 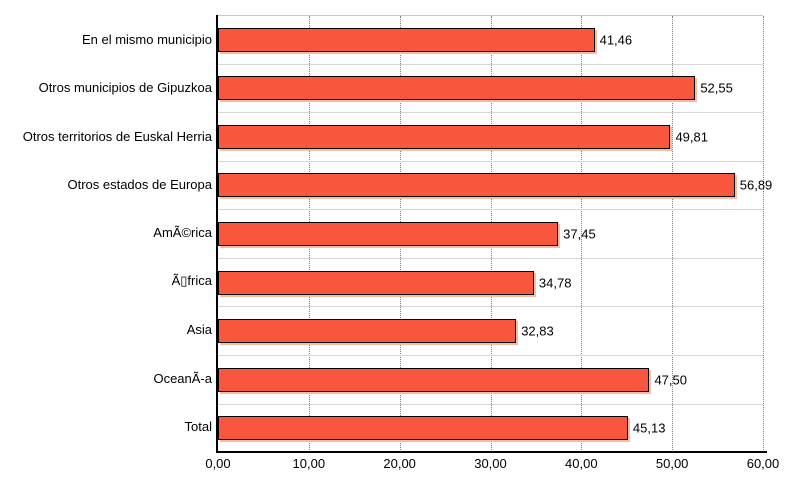 I want to click on bar-row: 56,89, so click(x=495, y=185).